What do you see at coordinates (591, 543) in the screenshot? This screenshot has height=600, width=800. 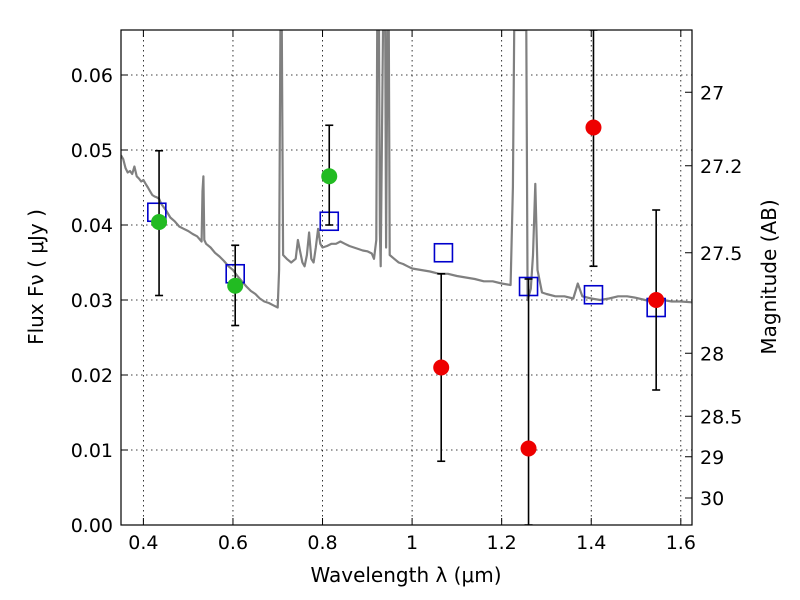 I see `x-tick-label: 1.4` at bounding box center [591, 543].